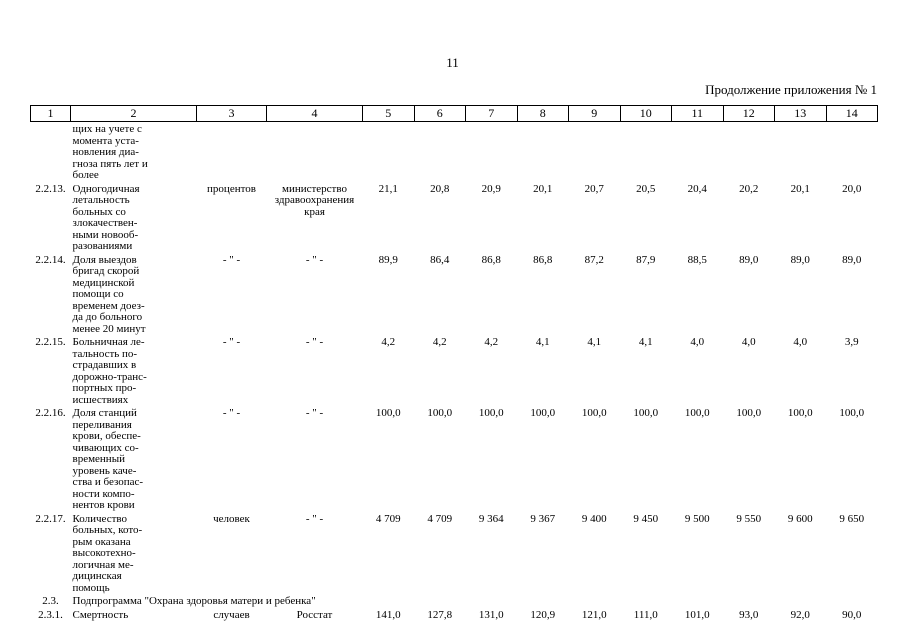  I want to click on appendix-continuation-label: Продолжение приложения № 1, so click(791, 89).